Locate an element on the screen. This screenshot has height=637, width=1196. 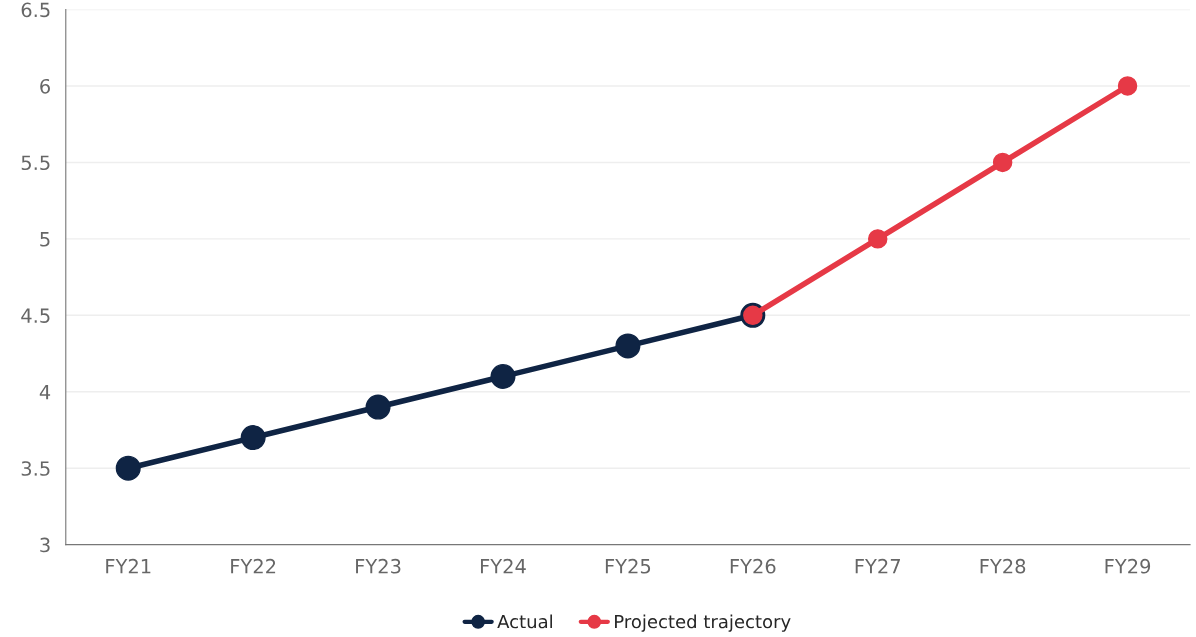
x-tick-label: FY22 is located at coordinates (253, 566).